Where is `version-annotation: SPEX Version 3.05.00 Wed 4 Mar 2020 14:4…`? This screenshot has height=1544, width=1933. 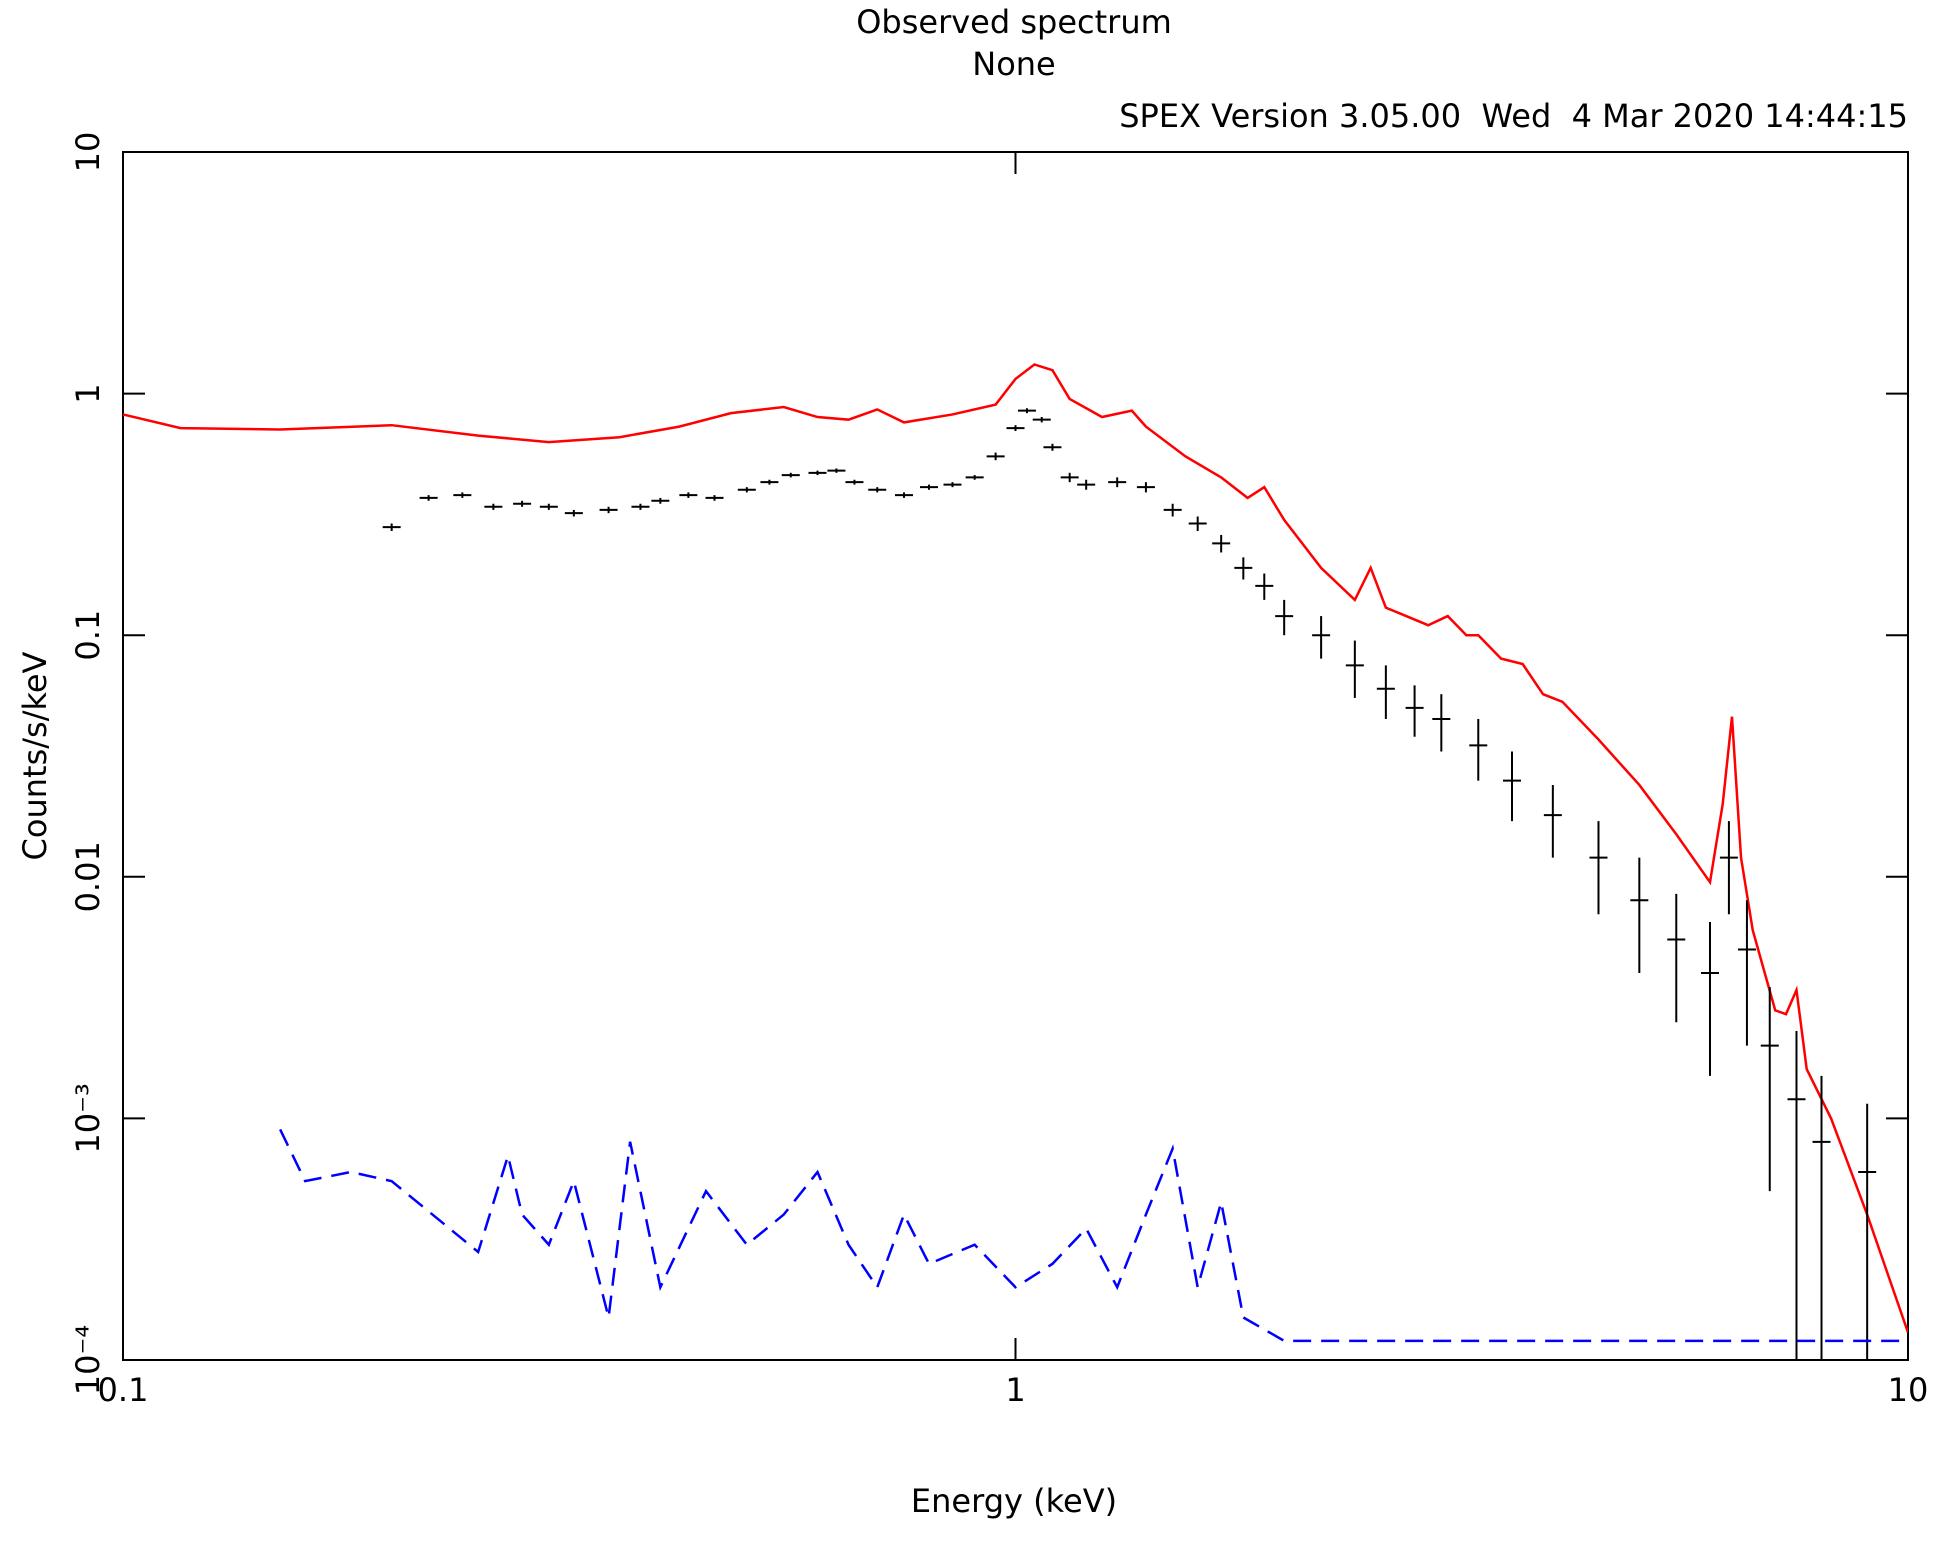
version-annotation: SPEX Version 3.05.00 Wed 4 Mar 2020 14:4… is located at coordinates (1513, 116).